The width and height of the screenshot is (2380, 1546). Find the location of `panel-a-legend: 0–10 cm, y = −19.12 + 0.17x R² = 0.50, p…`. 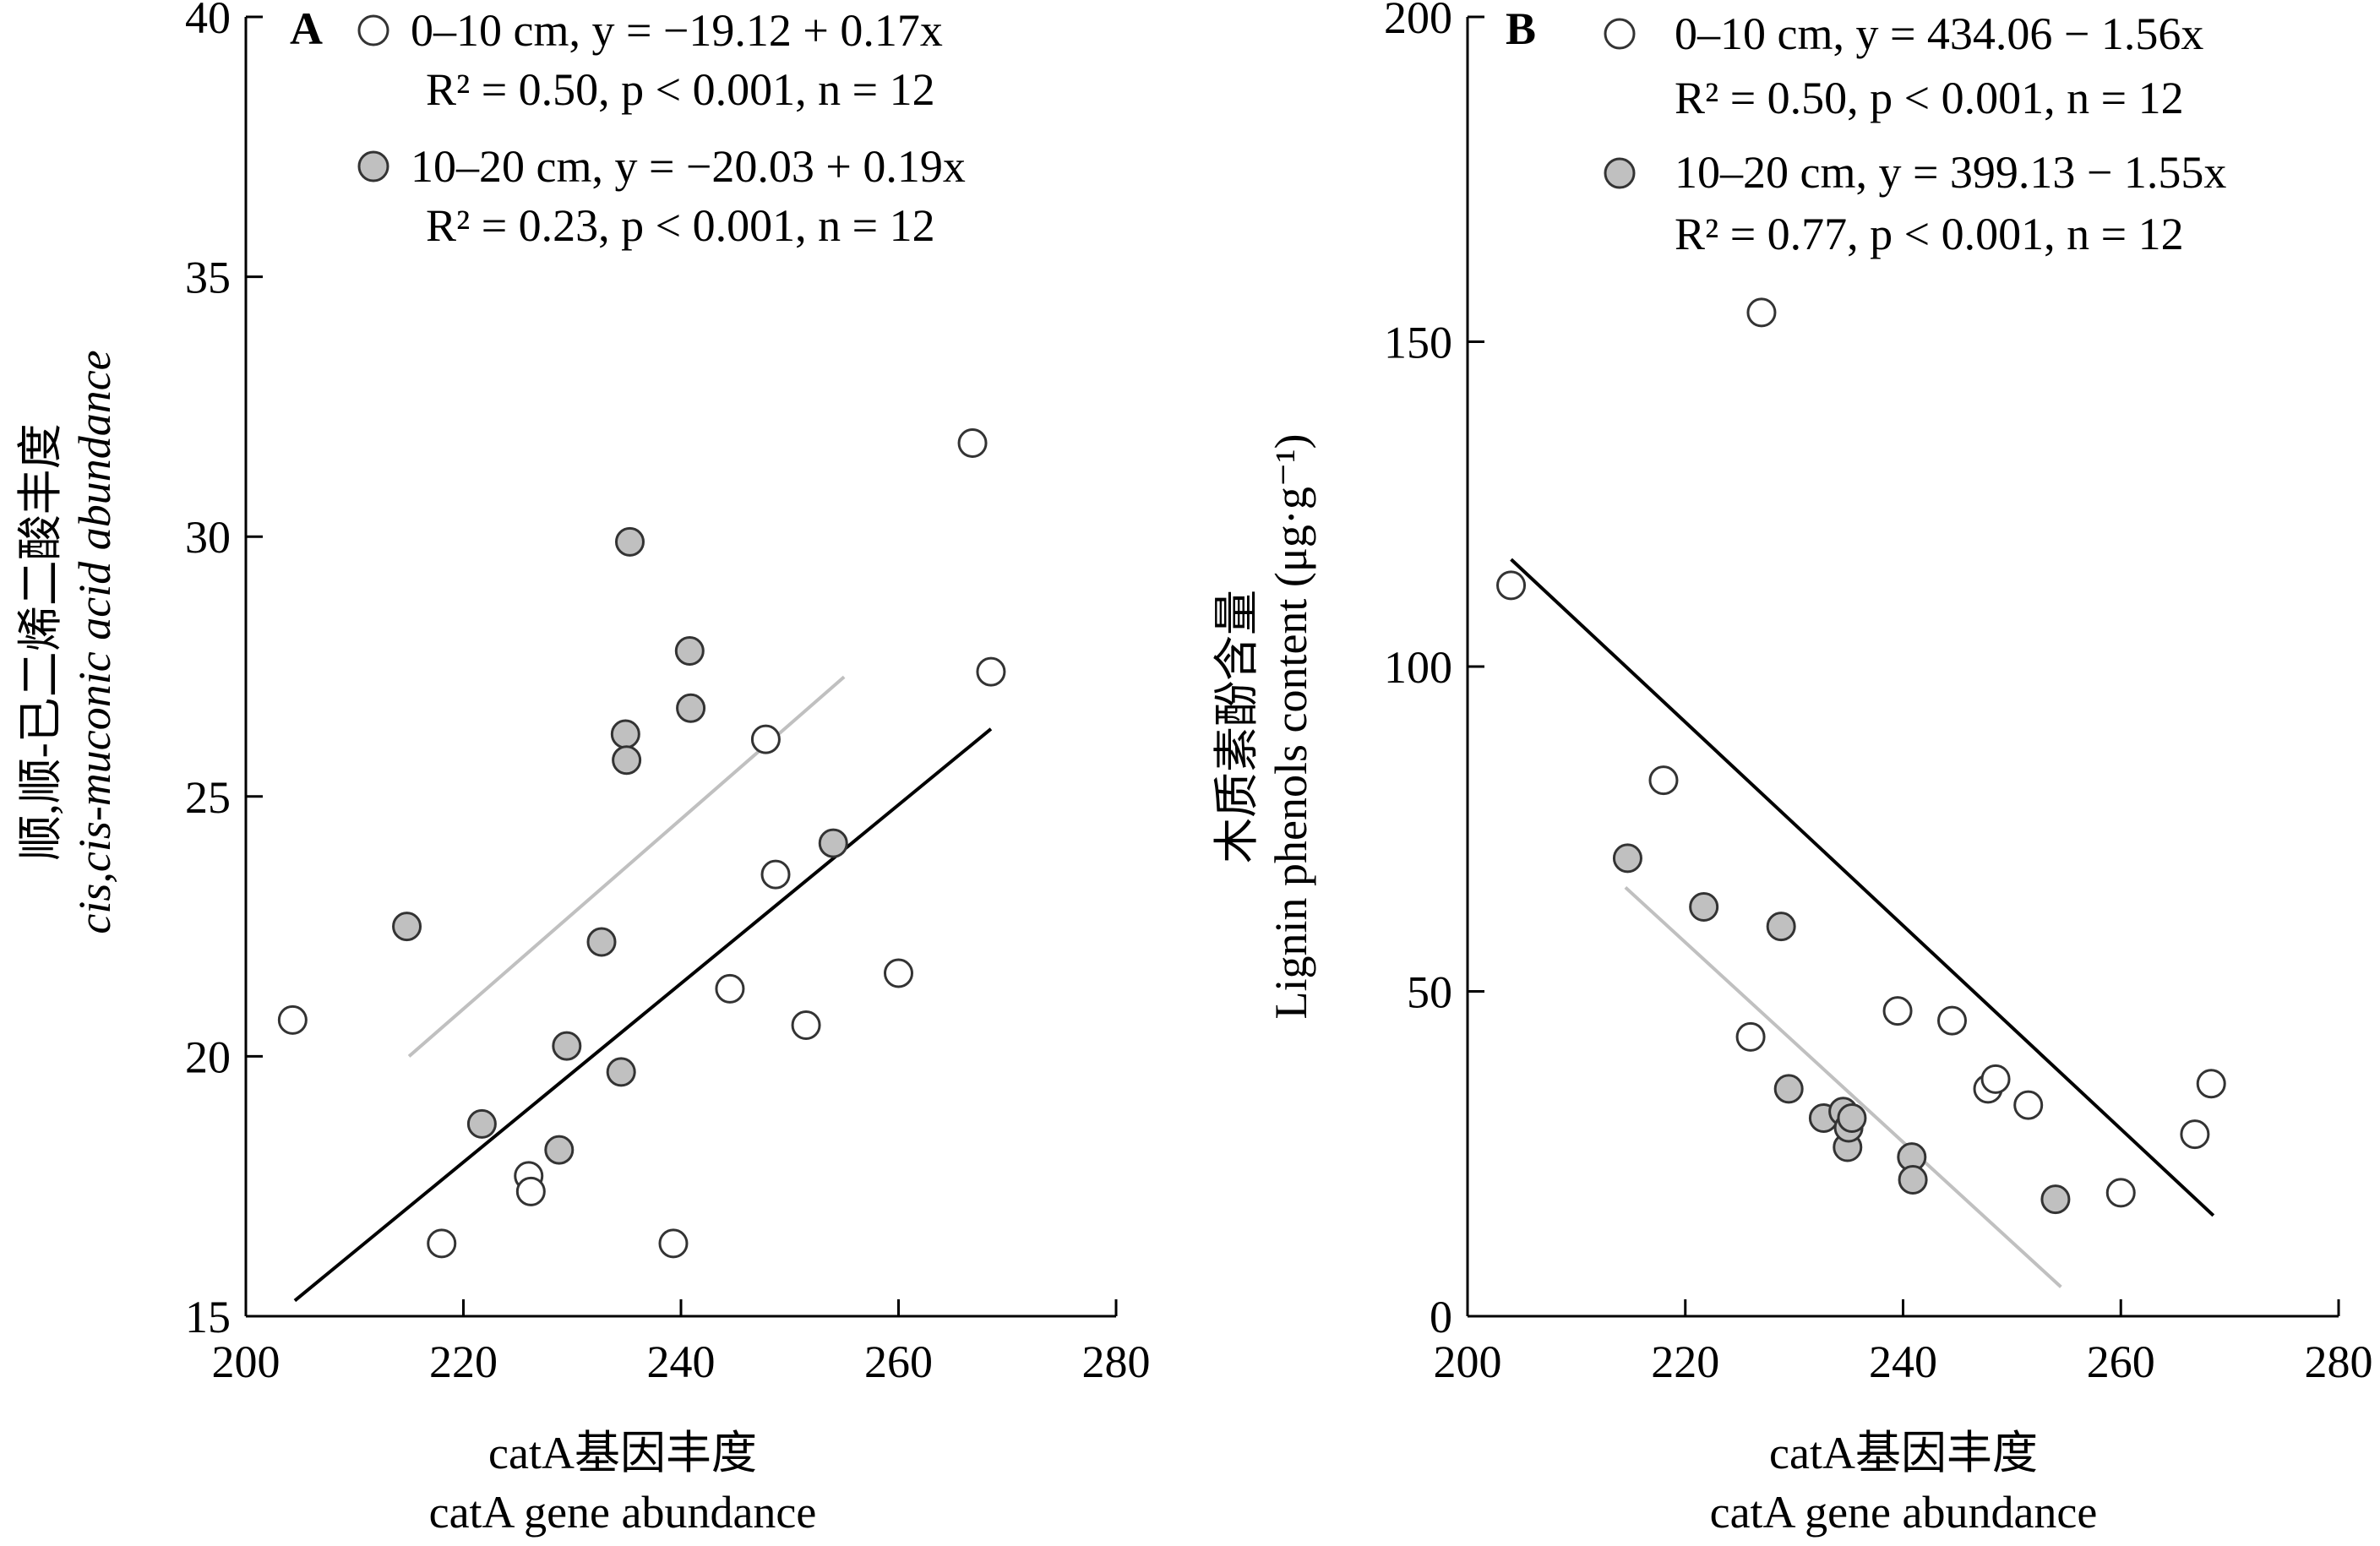

panel-a-legend: 0–10 cm, y = −19.12 + 0.17x R² = 0.50, p… is located at coordinates (661, 128).